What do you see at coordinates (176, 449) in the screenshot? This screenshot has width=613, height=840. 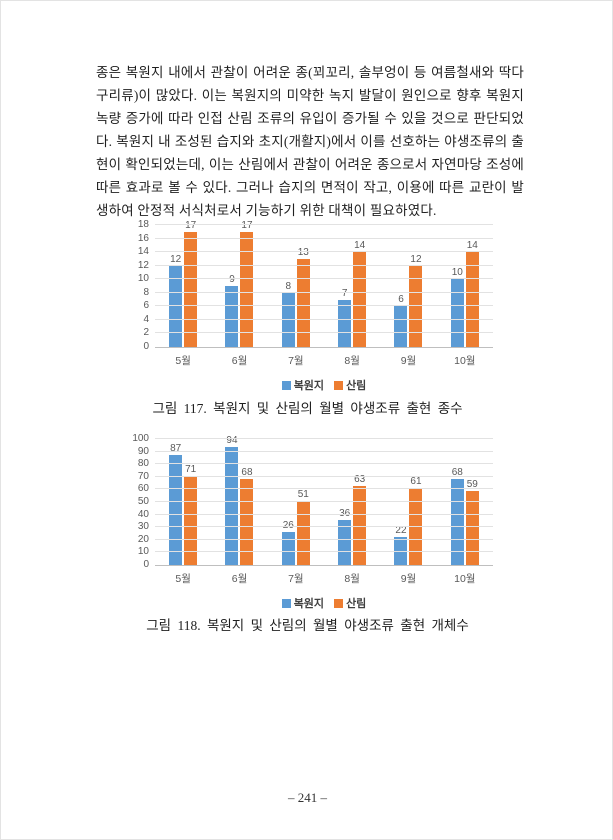 I see `bar-value-label: 87` at bounding box center [176, 449].